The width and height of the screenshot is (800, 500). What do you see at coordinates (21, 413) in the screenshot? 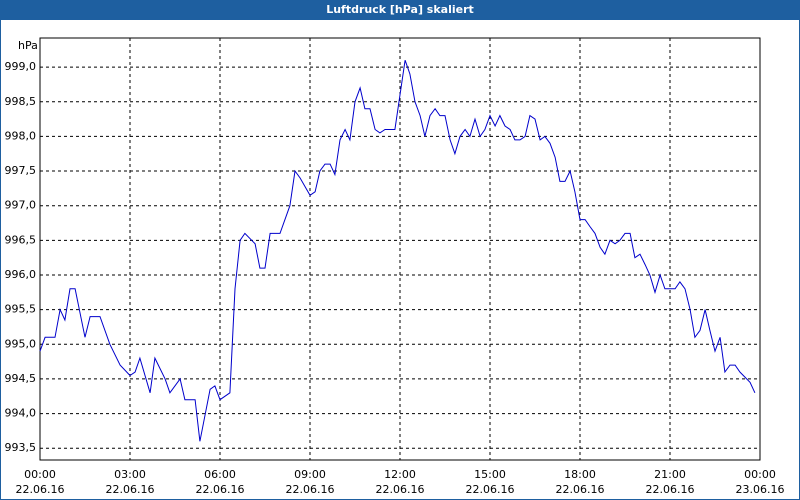
I see `y-tick-label: 994,0` at bounding box center [21, 413].